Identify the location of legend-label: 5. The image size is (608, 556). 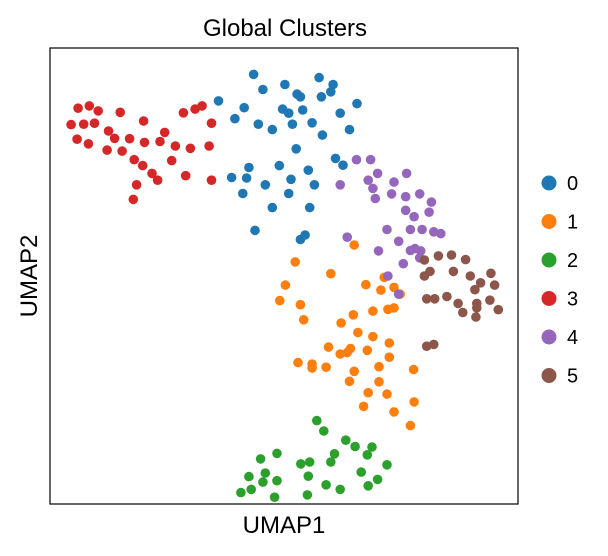
(572, 377).